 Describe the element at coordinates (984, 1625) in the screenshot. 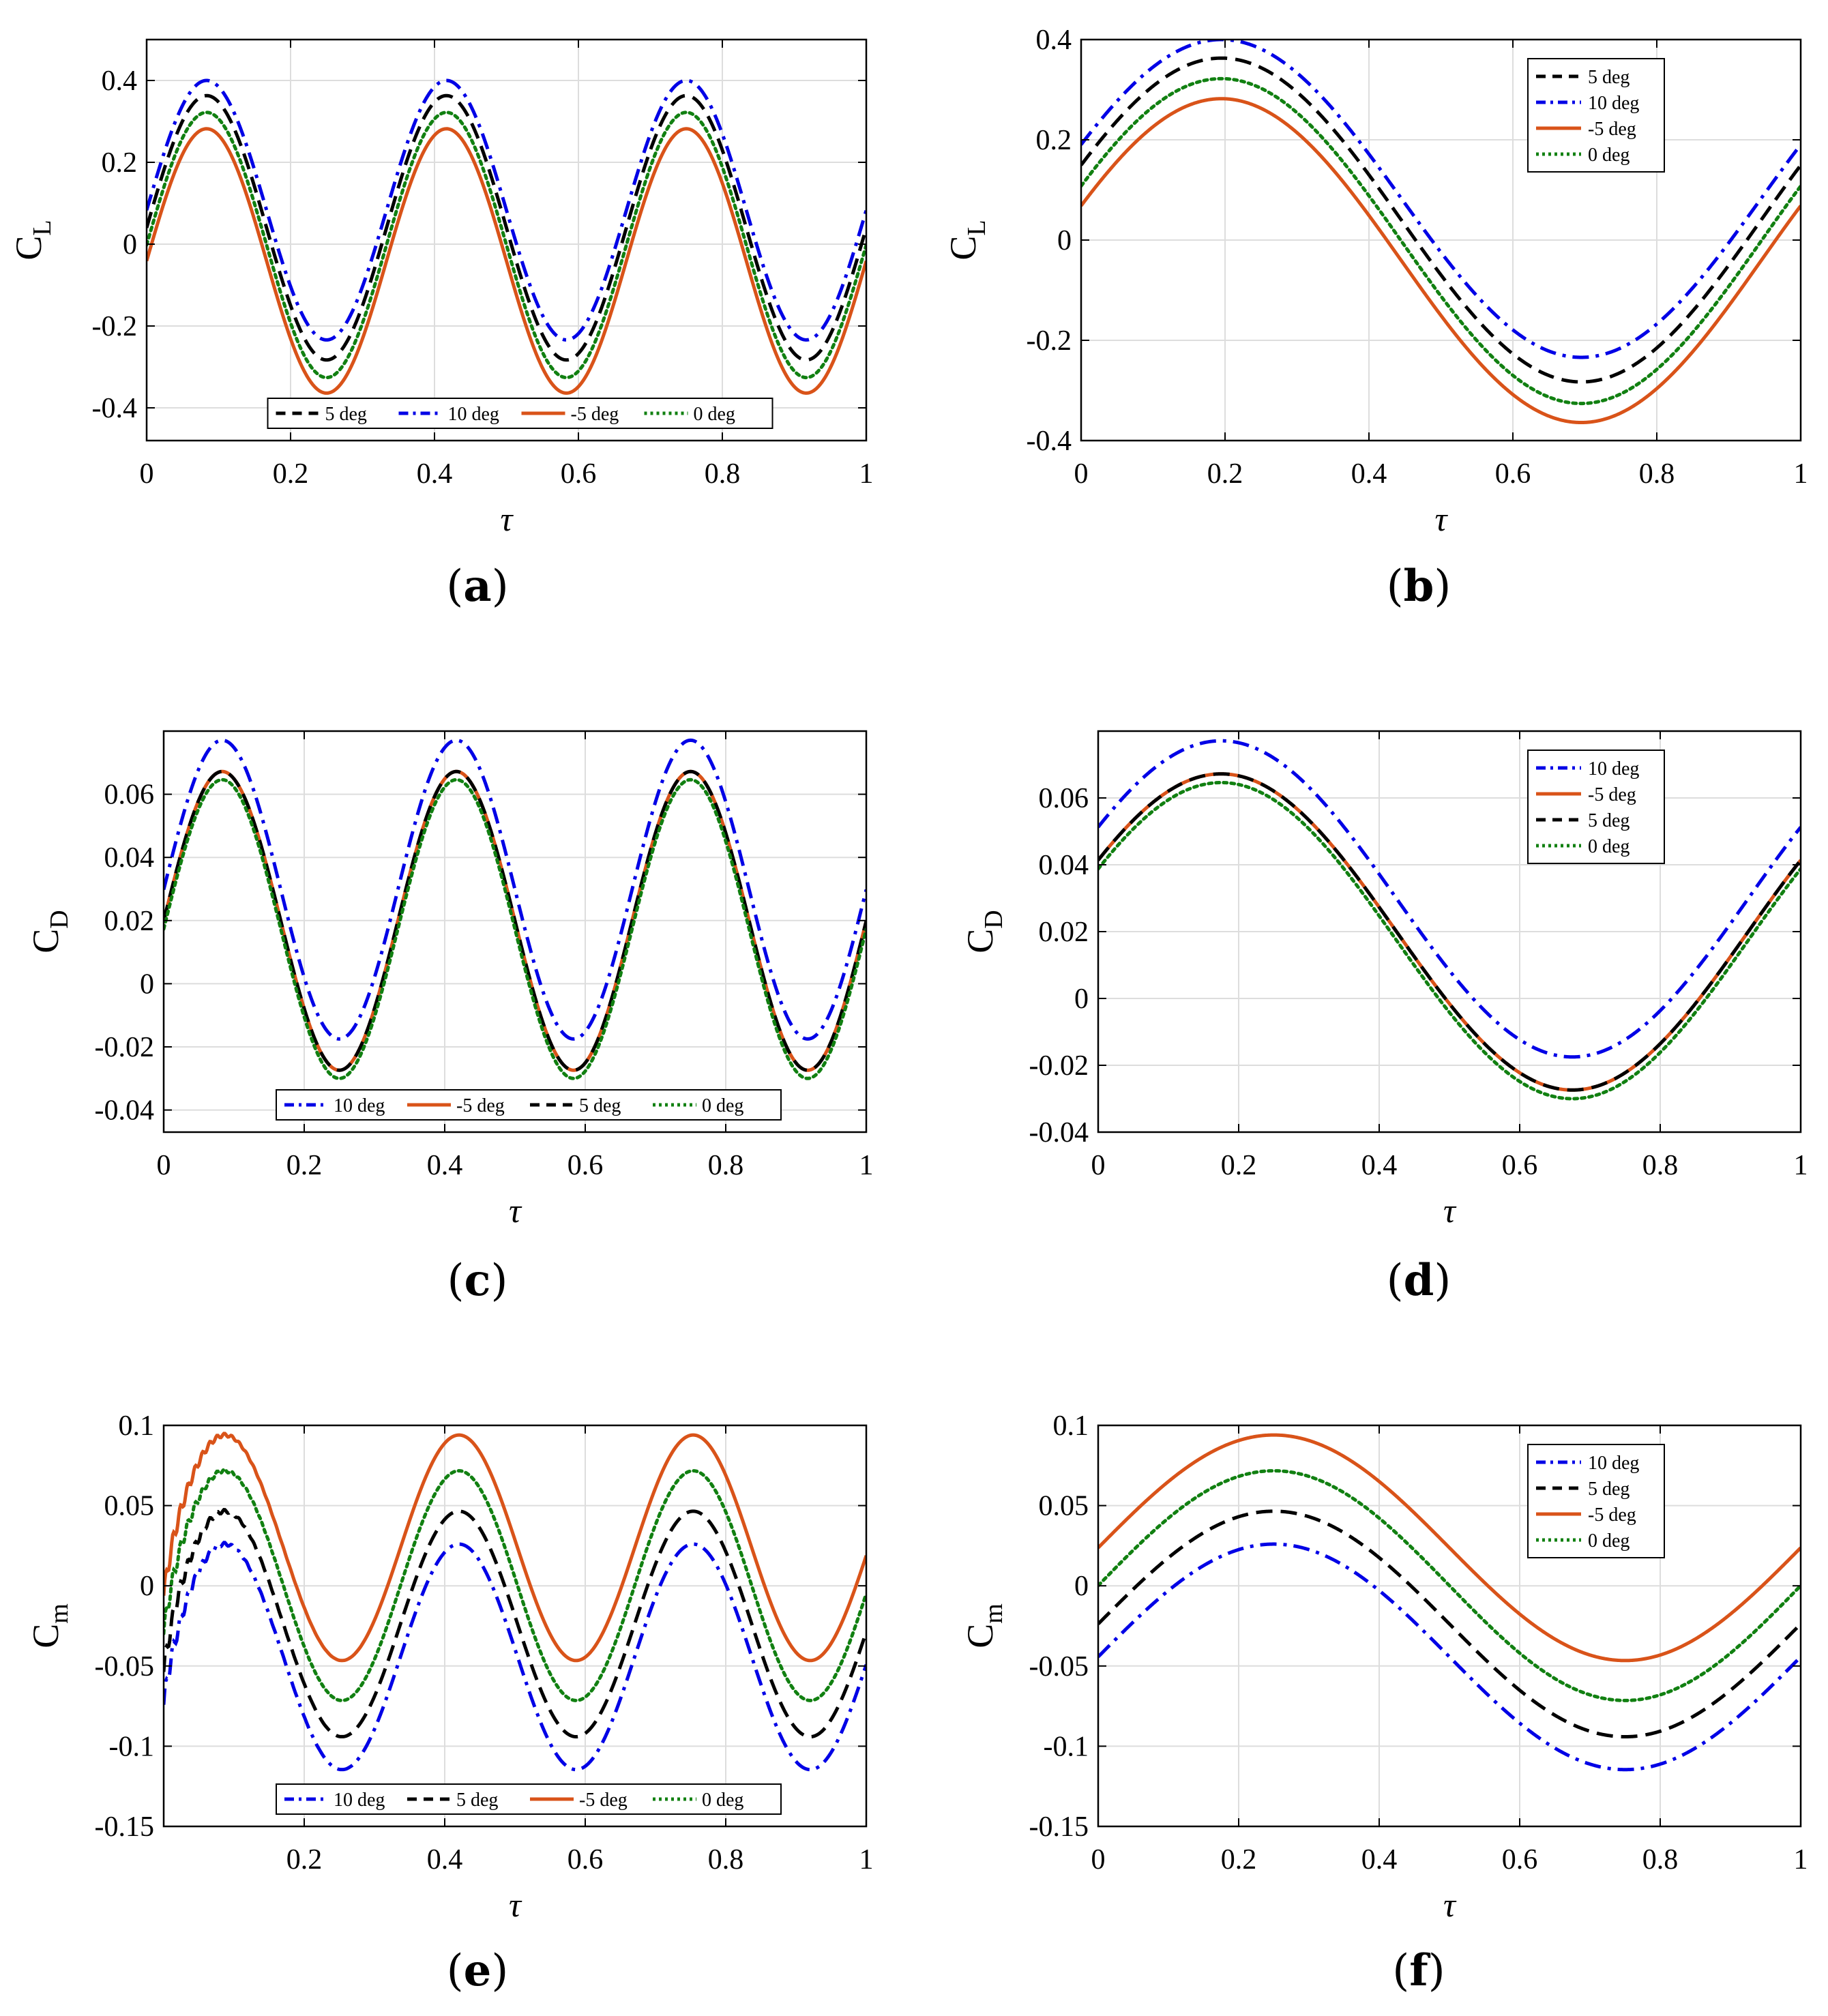

I see `y-axis-label: Cm` at that location.